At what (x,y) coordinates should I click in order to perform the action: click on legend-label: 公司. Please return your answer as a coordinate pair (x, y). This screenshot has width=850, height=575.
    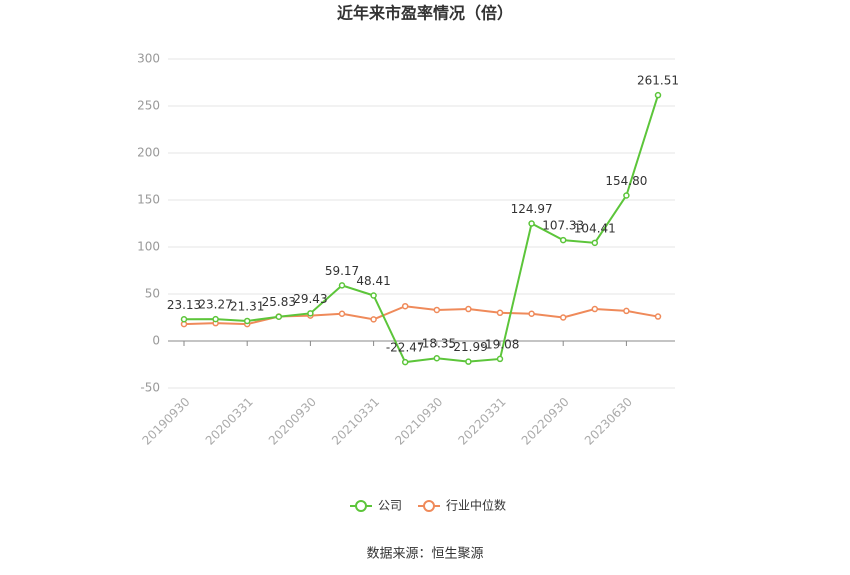
    Looking at the image, I should click on (390, 506).